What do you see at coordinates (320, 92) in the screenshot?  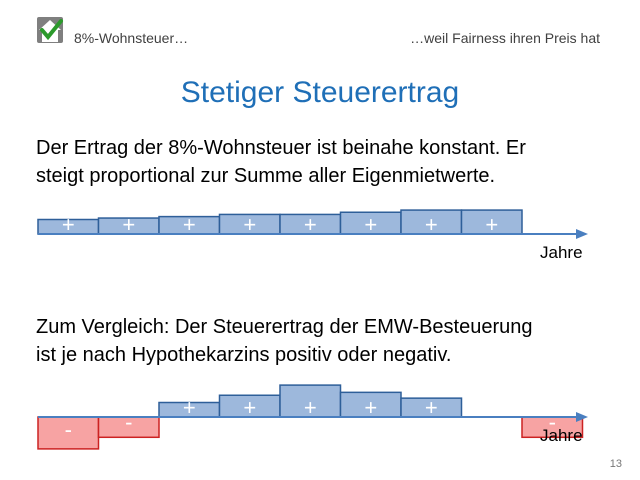 I see `slide-title: Stetiger Steuerertrag` at bounding box center [320, 92].